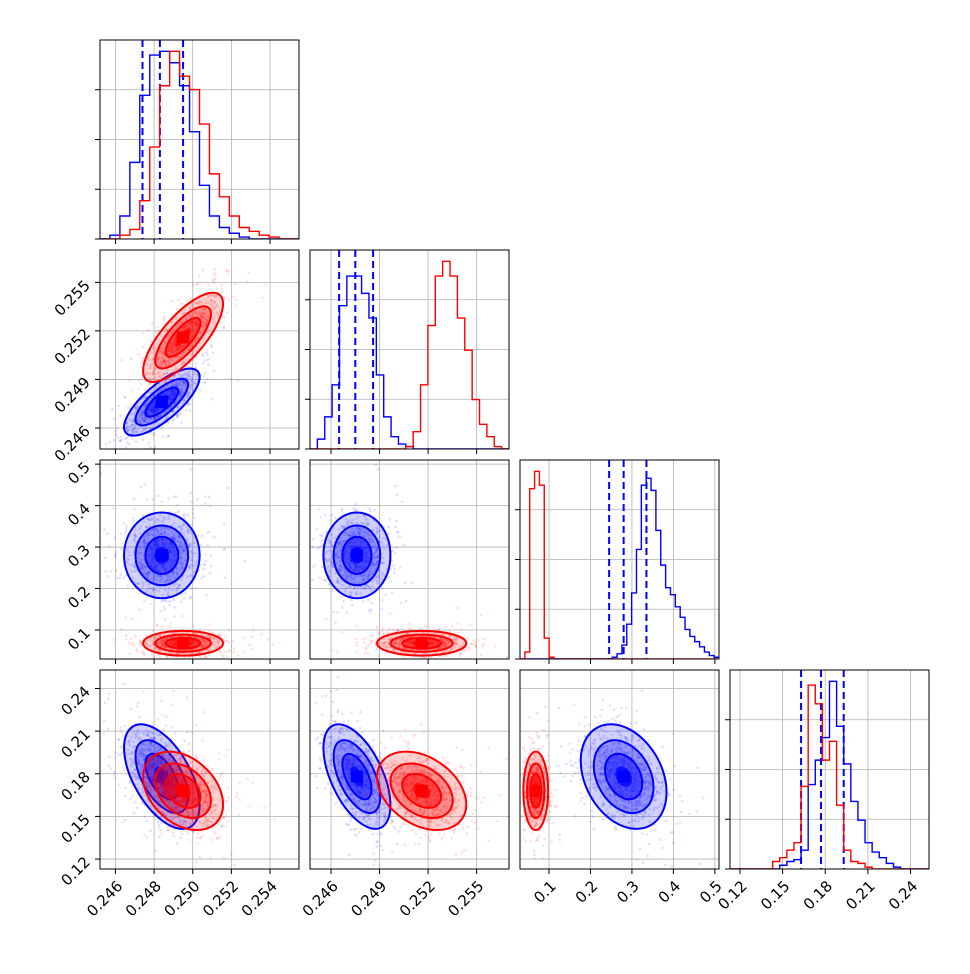  What do you see at coordinates (189, 566) in the screenshot?
I see `panel-content` at bounding box center [189, 566].